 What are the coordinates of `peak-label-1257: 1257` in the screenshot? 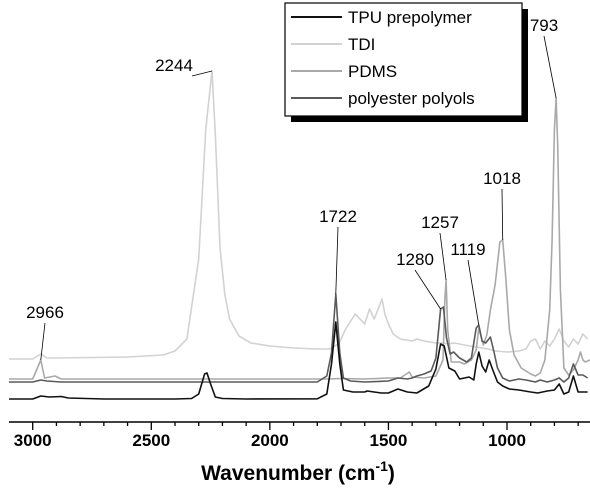 It's located at (440, 222).